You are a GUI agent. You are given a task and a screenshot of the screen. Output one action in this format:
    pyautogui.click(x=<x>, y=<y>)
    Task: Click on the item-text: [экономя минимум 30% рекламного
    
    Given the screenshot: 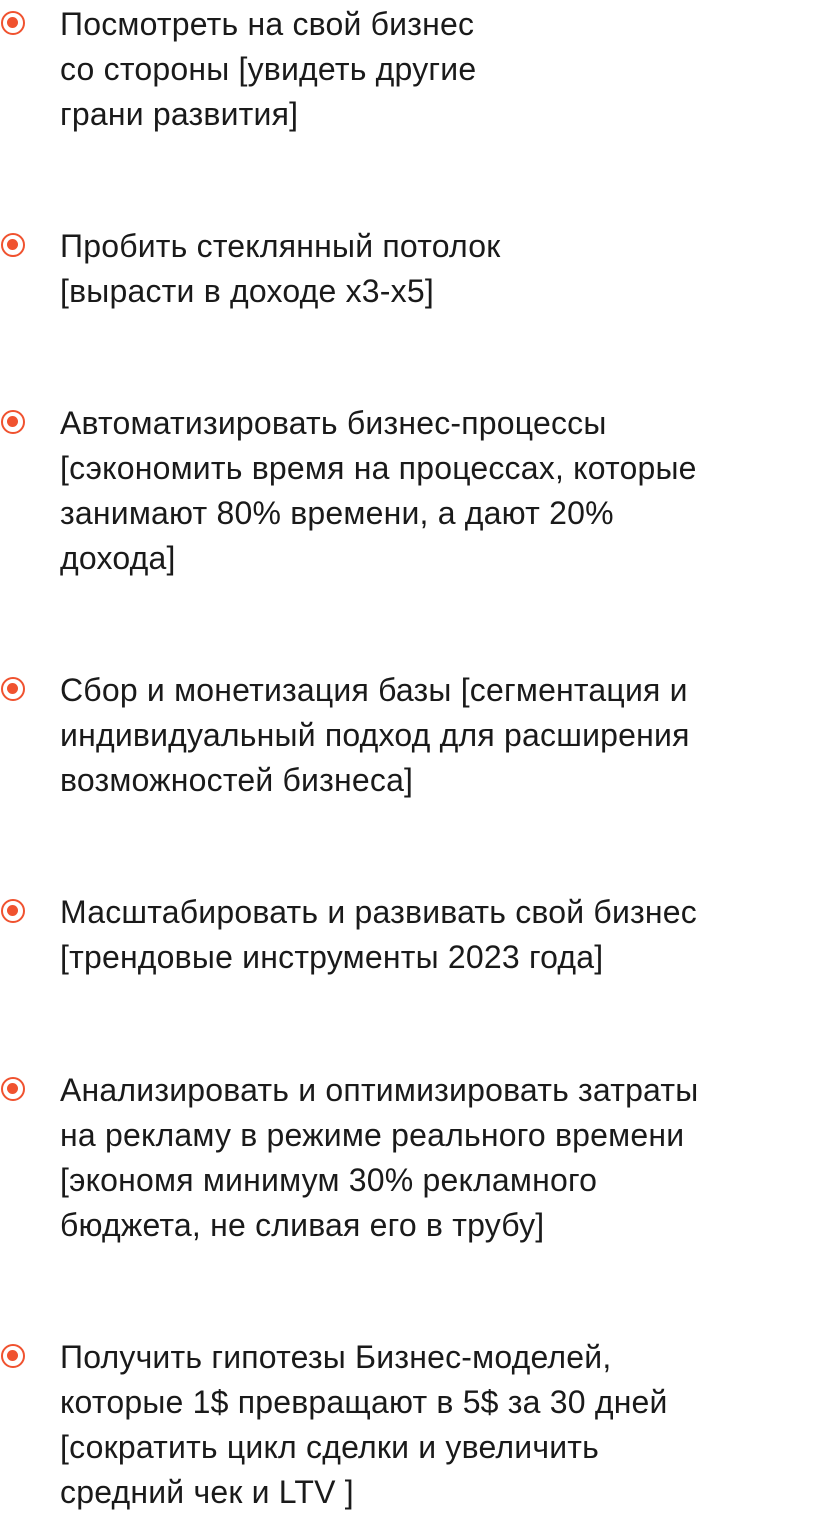 What is the action you would take?
    pyautogui.click(x=329, y=1180)
    